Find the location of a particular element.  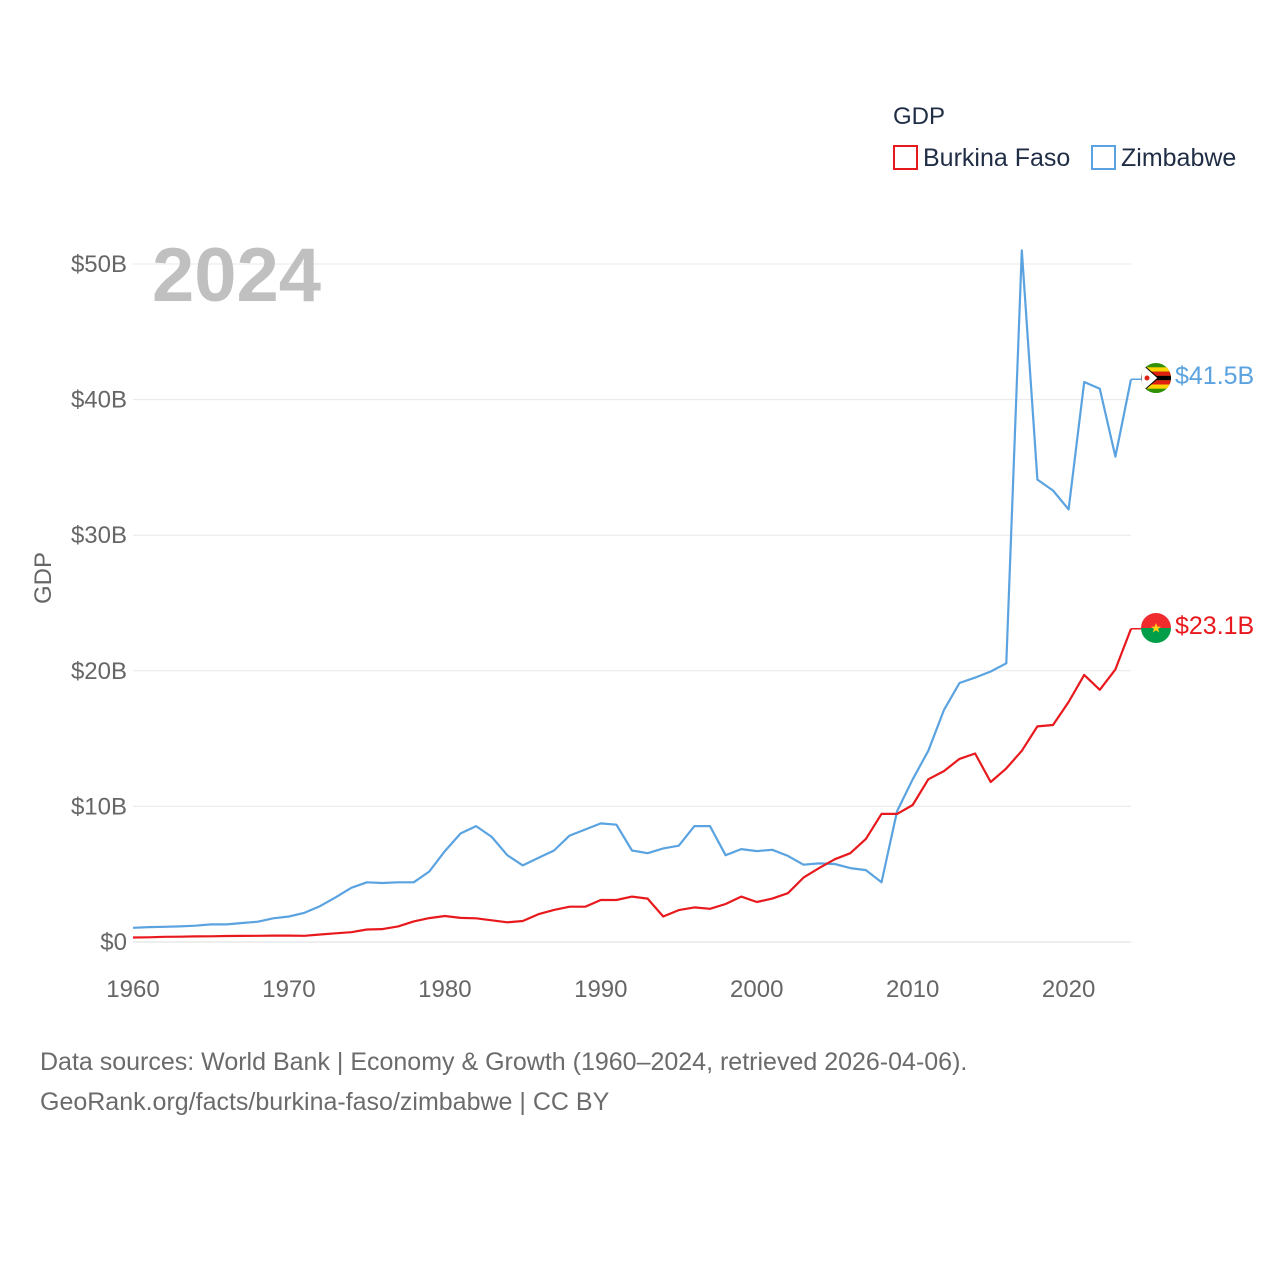

y-tick-label: $50B is located at coordinates (99, 264).